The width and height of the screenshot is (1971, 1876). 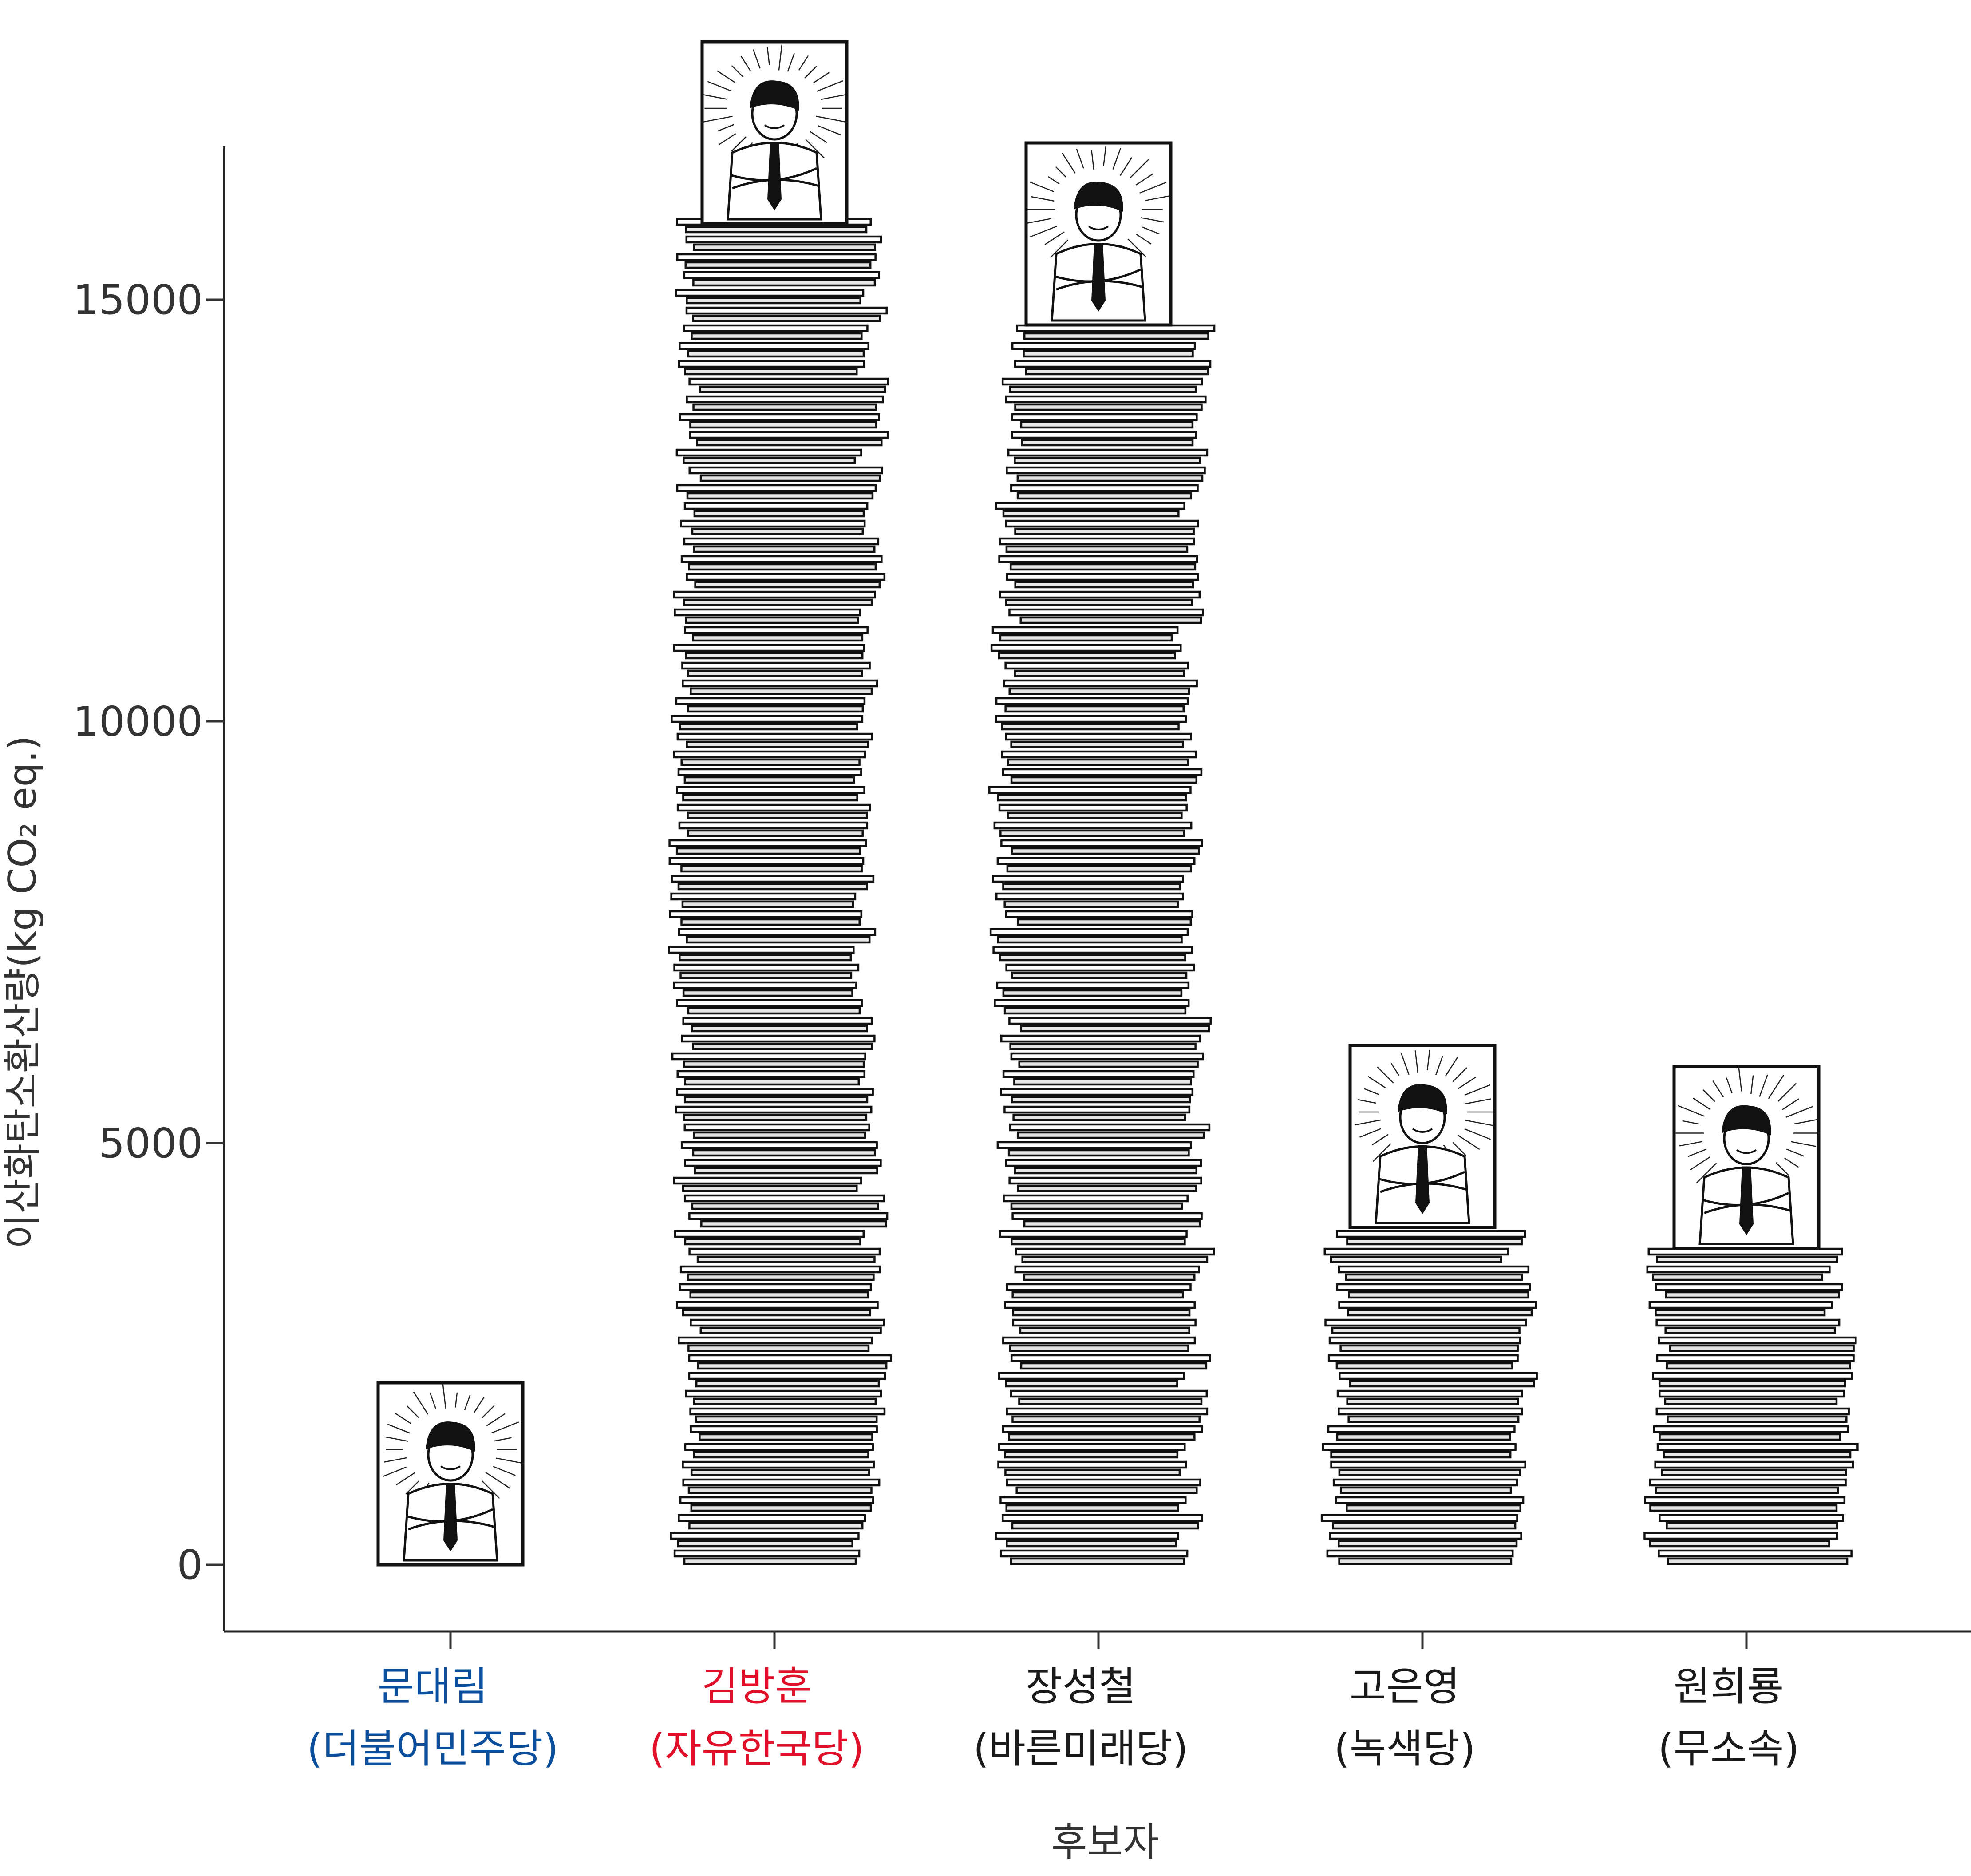 What do you see at coordinates (1105, 1842) in the screenshot?
I see `x-axis-title: 후보자` at bounding box center [1105, 1842].